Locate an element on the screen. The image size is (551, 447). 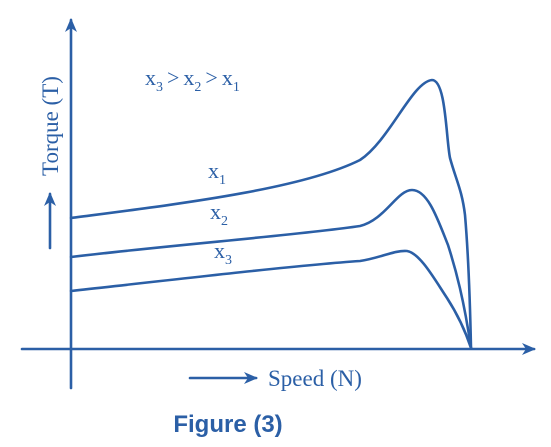
y-axis-label: Torque (T) is located at coordinates (50, 126).